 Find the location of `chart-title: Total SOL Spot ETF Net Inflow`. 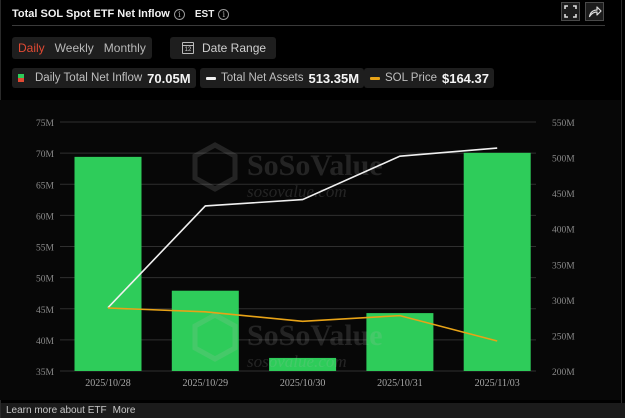

chart-title: Total SOL Spot ETF Net Inflow is located at coordinates (91, 14).